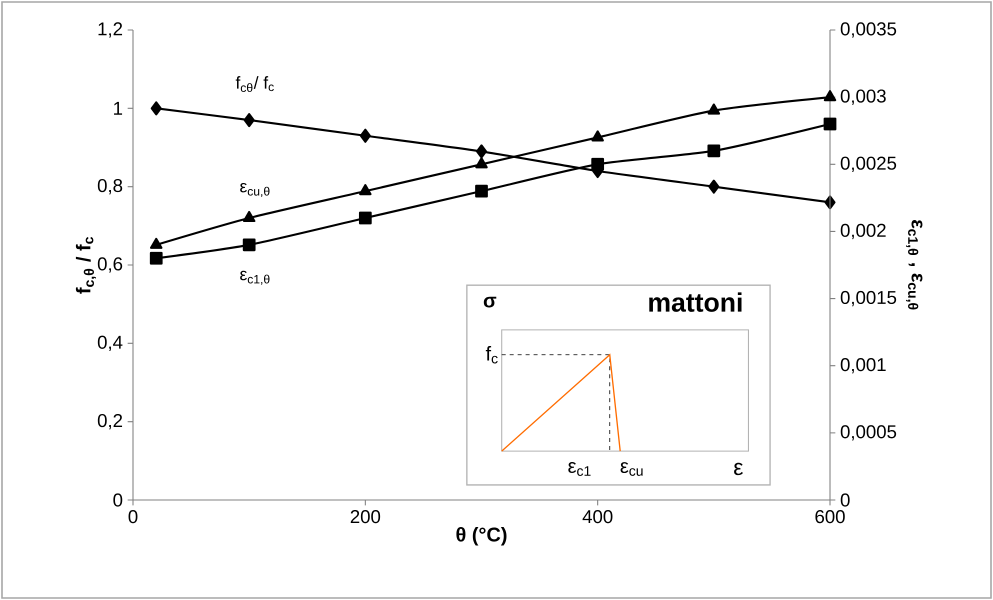  Describe the element at coordinates (914, 265) in the screenshot. I see `y2-axis-title: ε$_{c1,θ}$ , ε$_{cu,θ}$` at that location.